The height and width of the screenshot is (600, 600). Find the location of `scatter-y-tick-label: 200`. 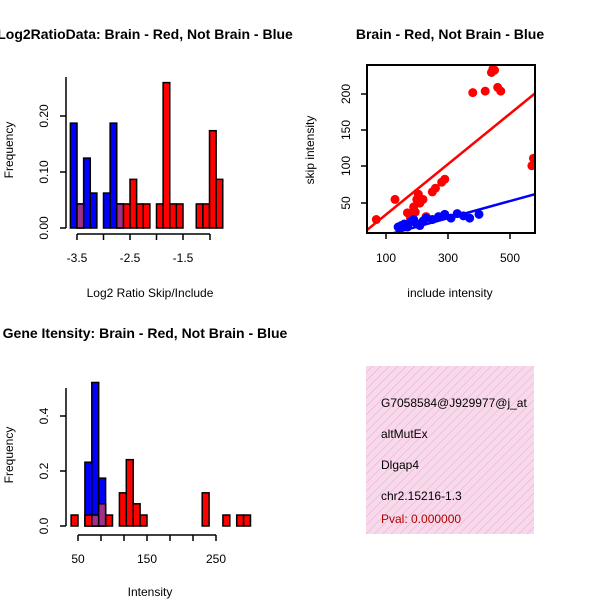

scatter-y-tick-label: 200 is located at coordinates (346, 94).